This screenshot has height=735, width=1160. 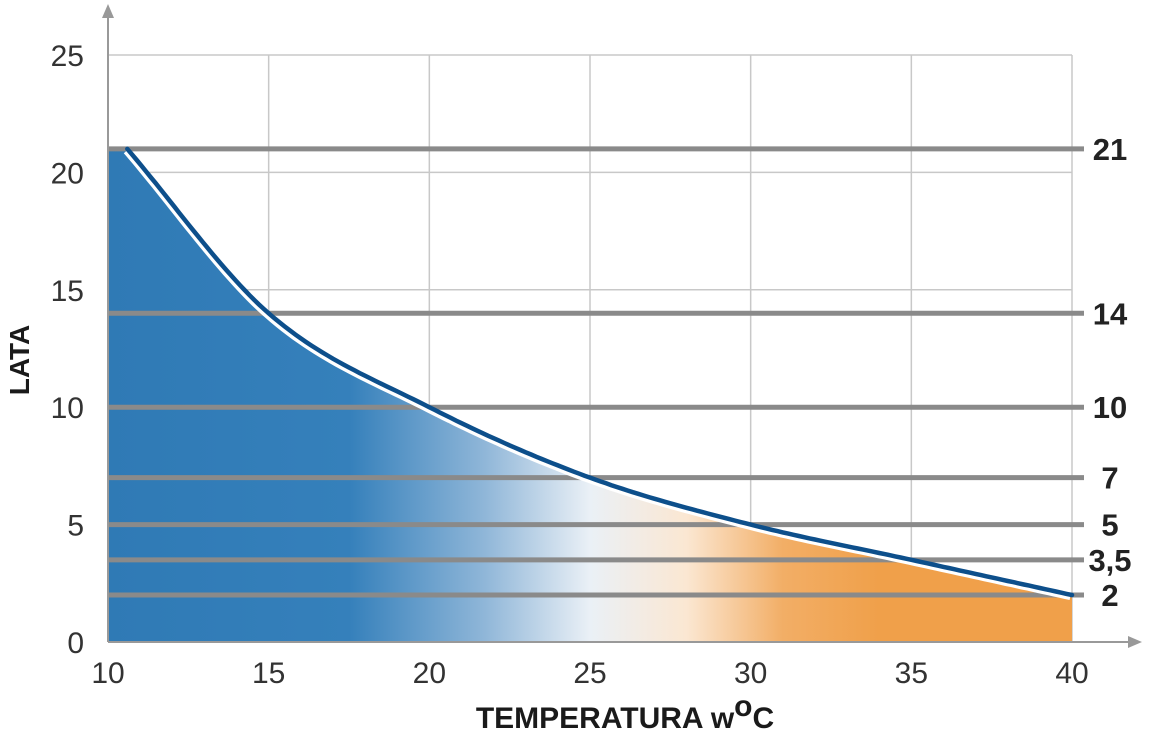 What do you see at coordinates (67, 173) in the screenshot?
I see `y-tick-label: 20` at bounding box center [67, 173].